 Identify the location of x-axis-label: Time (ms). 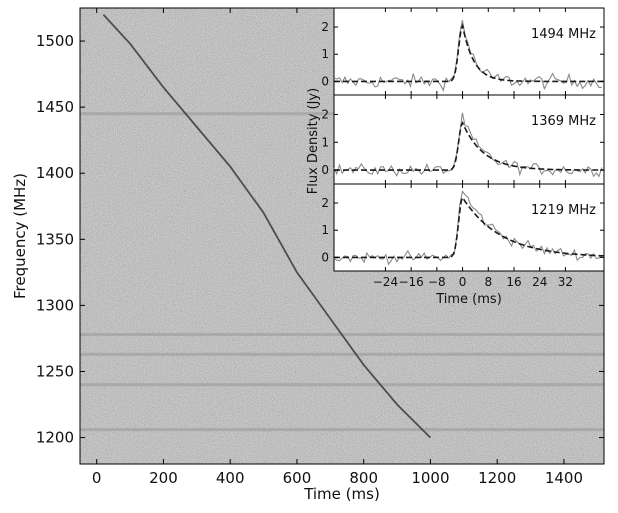
(341, 494).